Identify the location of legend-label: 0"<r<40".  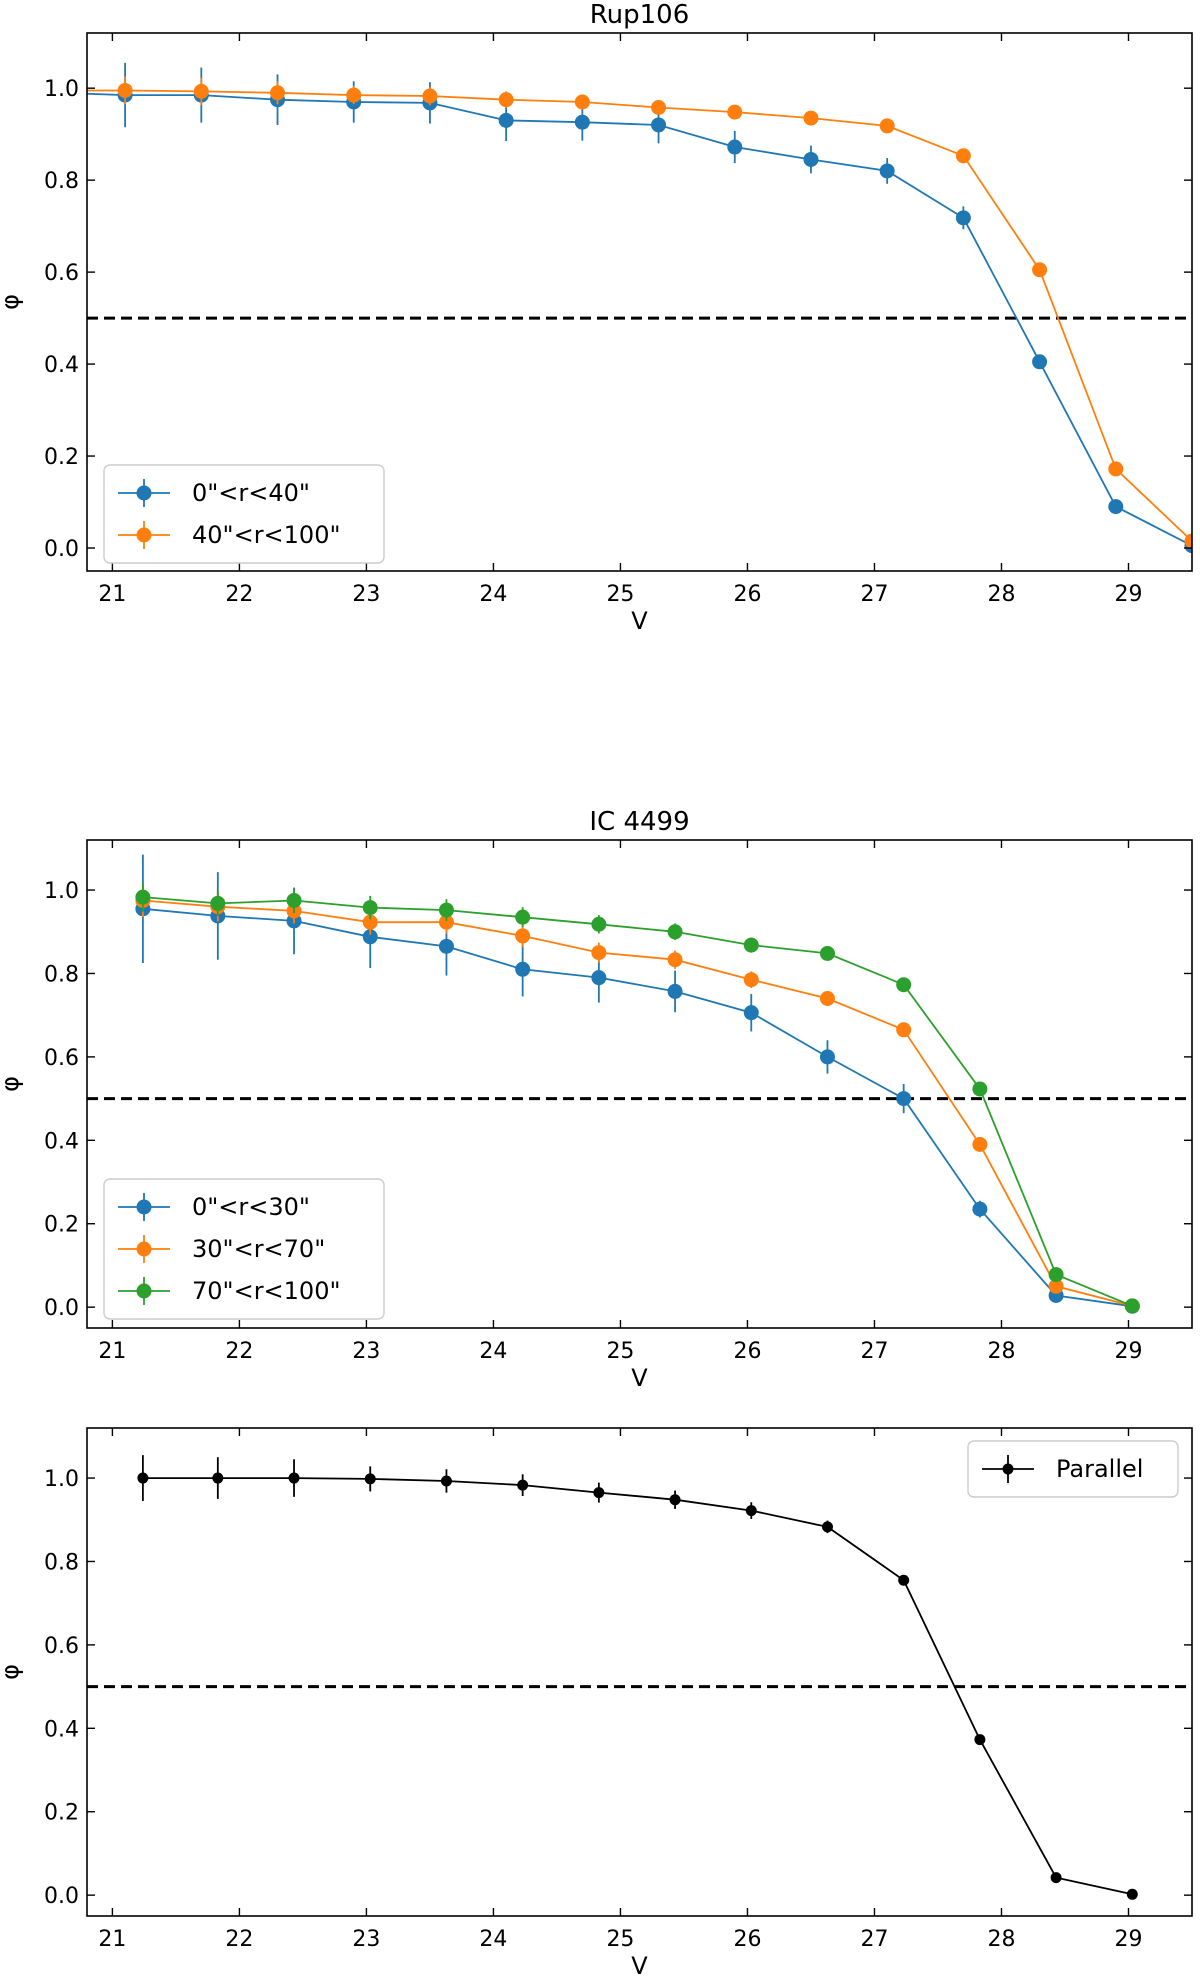
(251, 493).